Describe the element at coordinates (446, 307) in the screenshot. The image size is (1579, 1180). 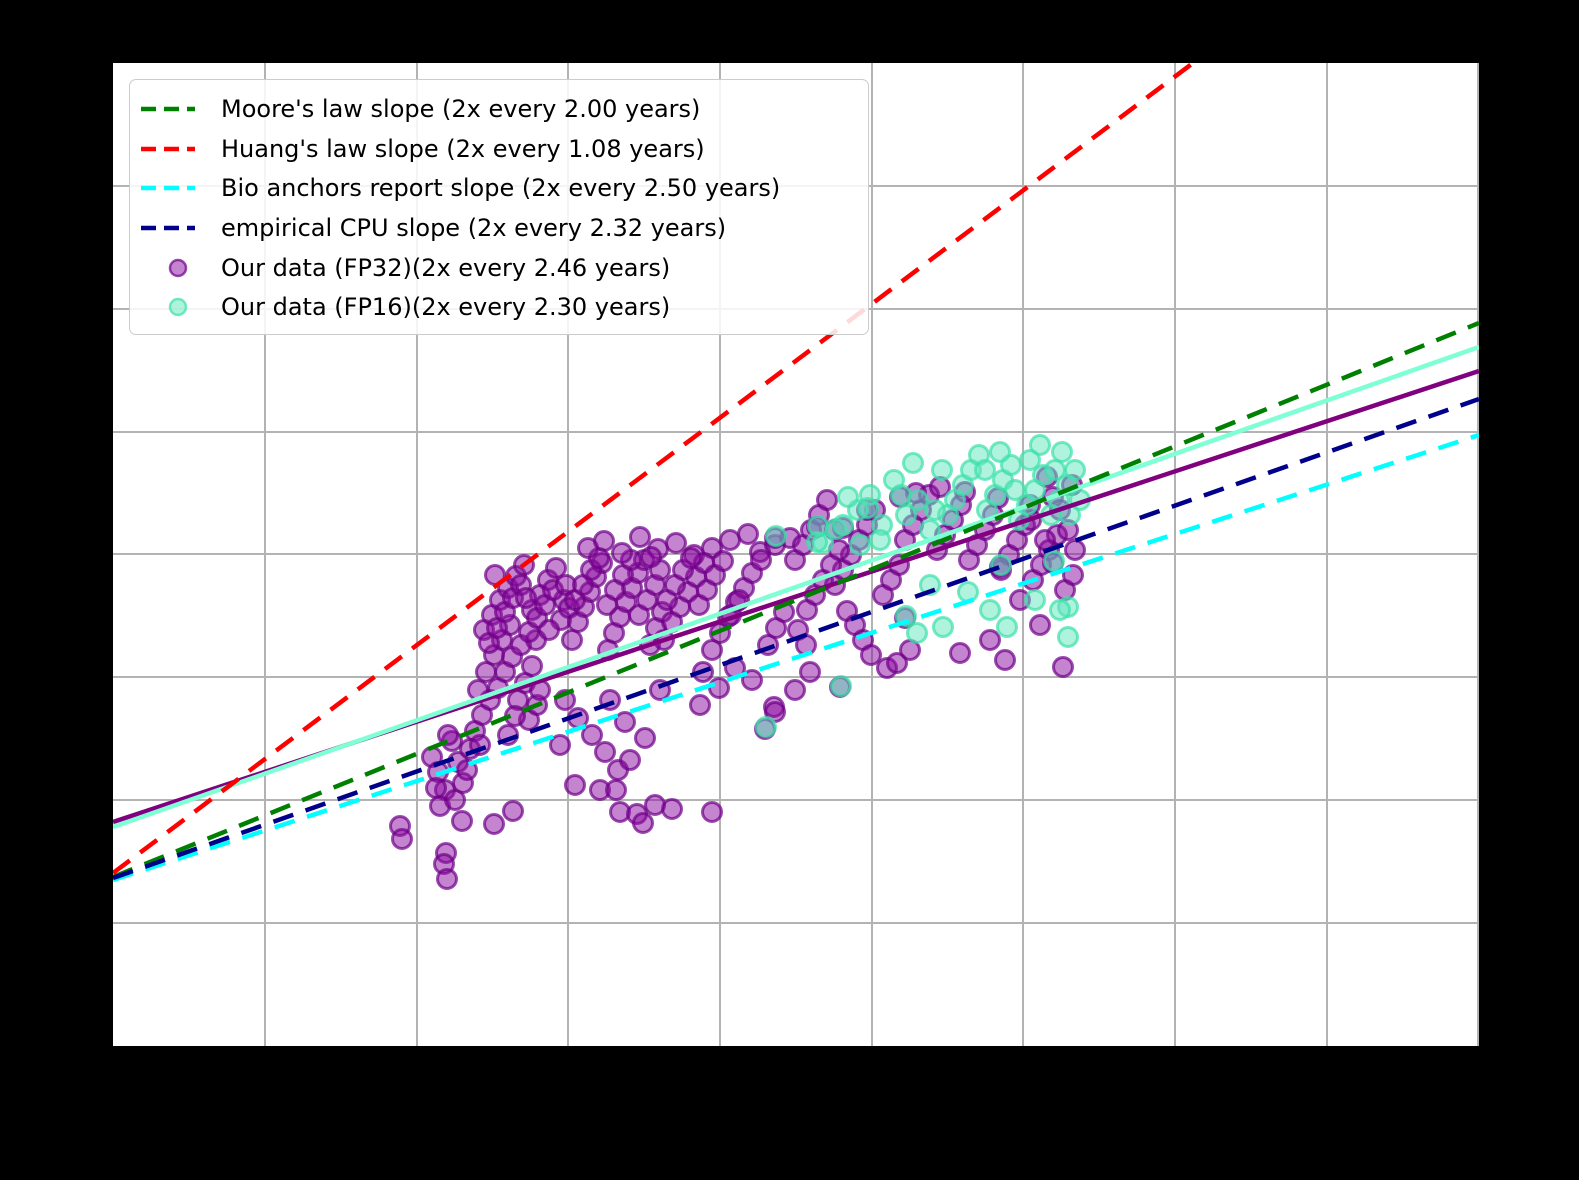
I see `legend-label: Our data (FP16)(2x every 2.30 years)` at that location.